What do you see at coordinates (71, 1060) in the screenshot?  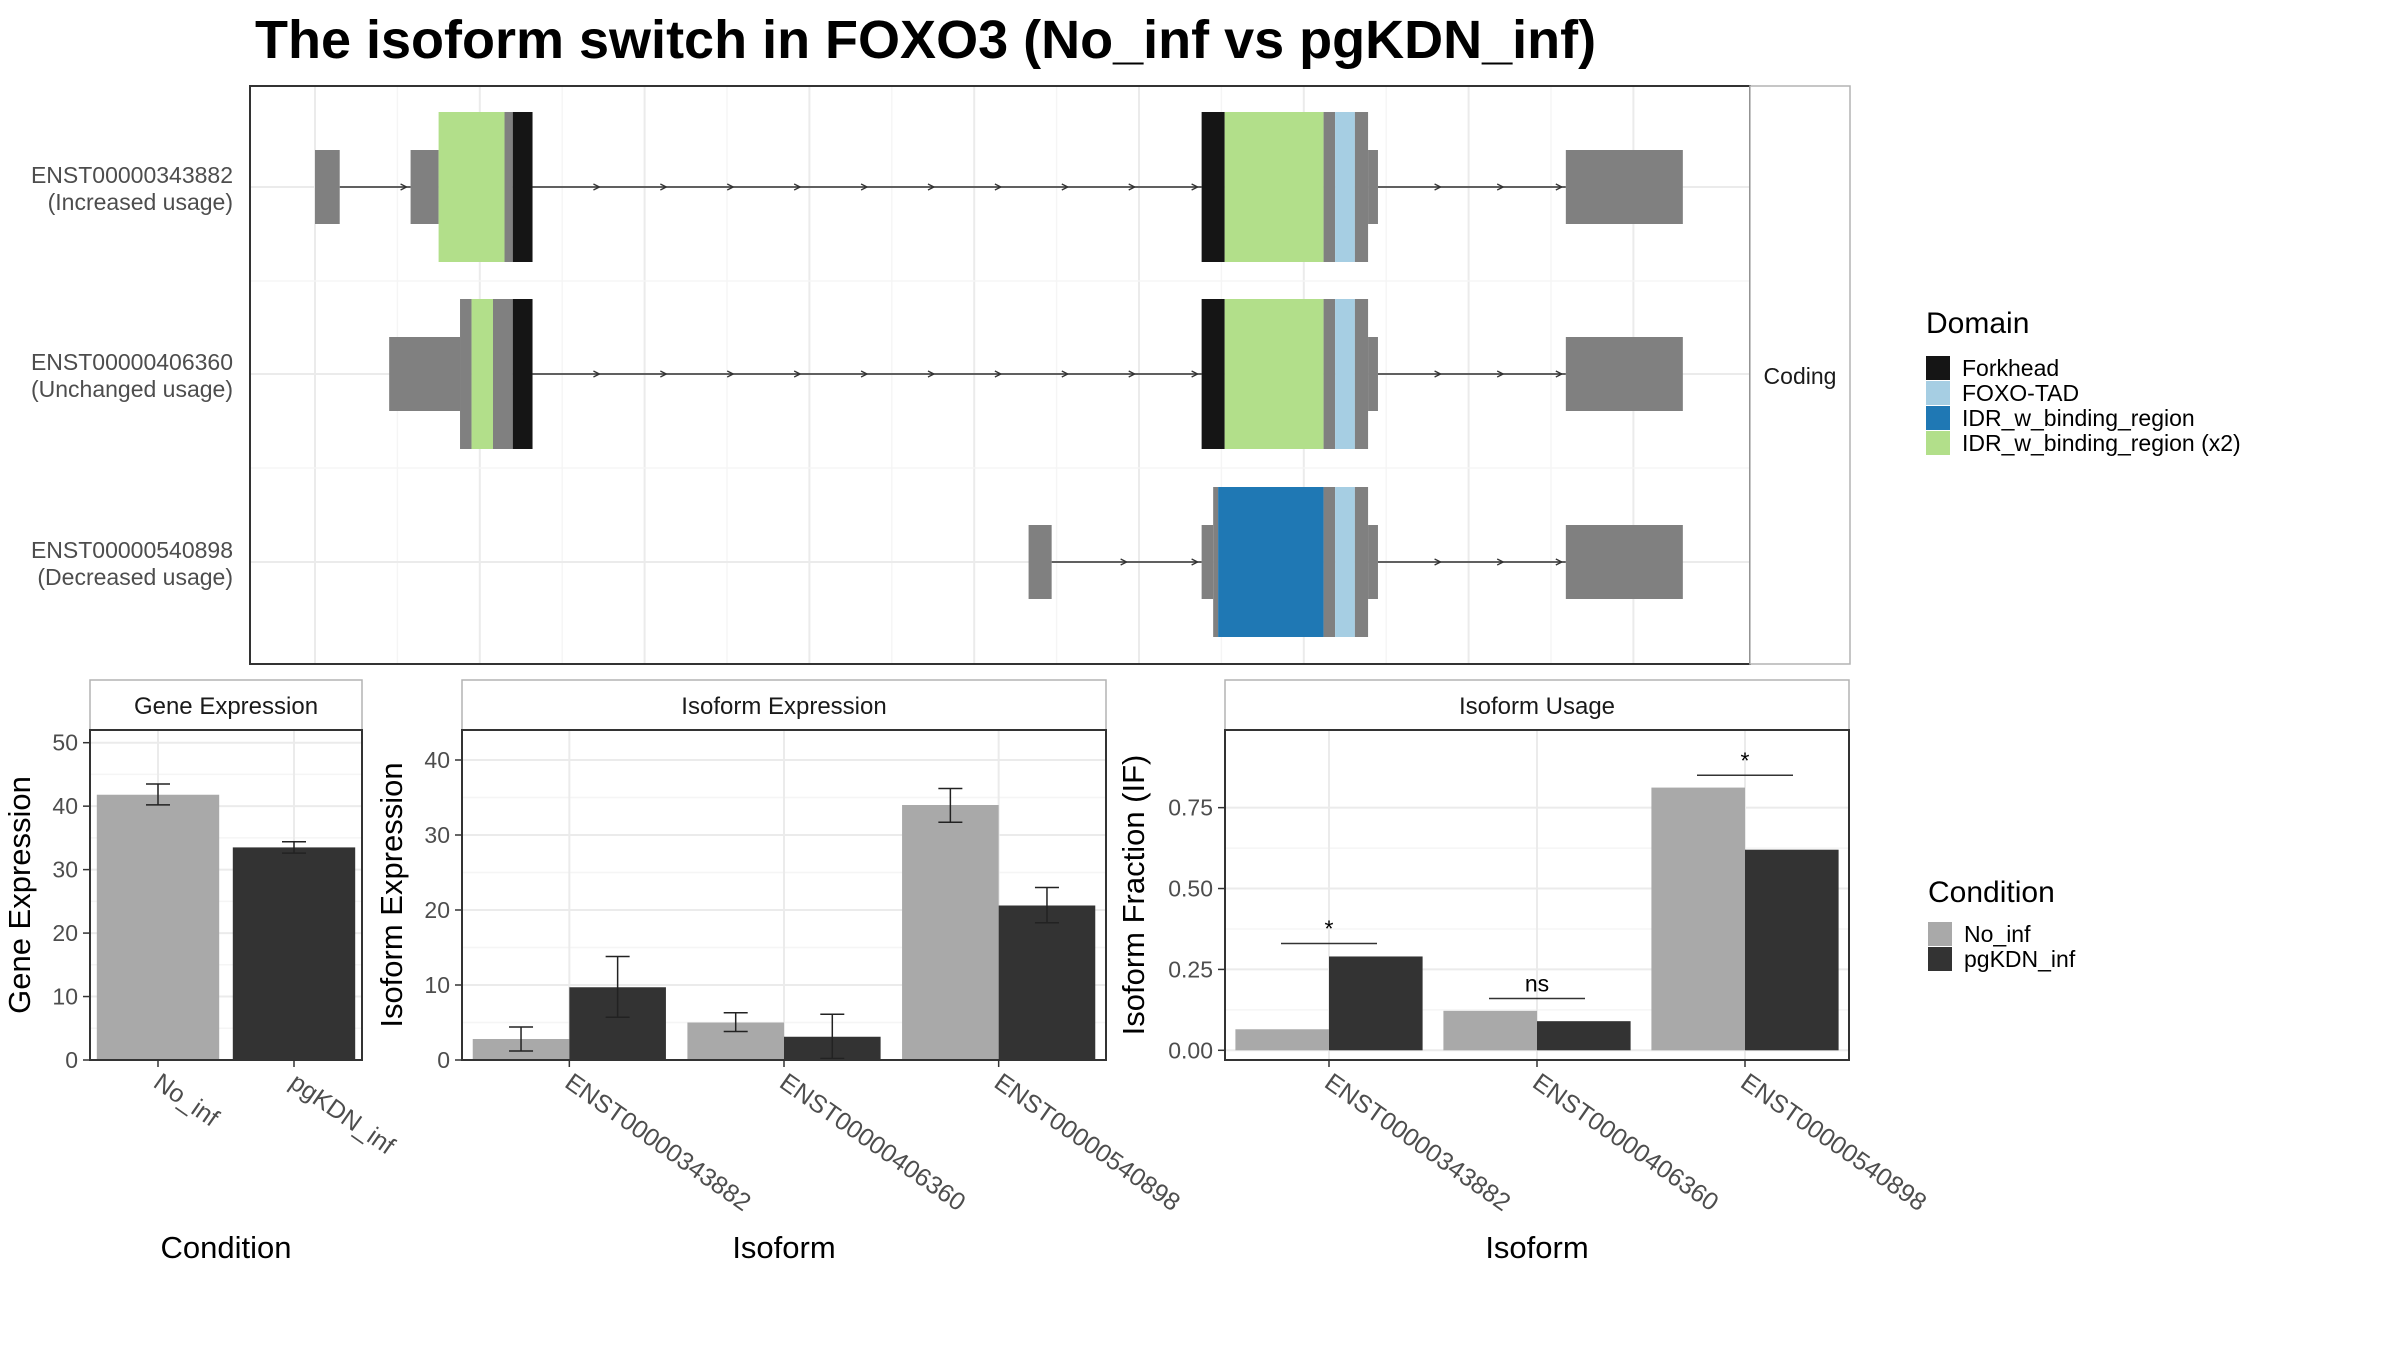 I see `y-tick-label: 0` at bounding box center [71, 1060].